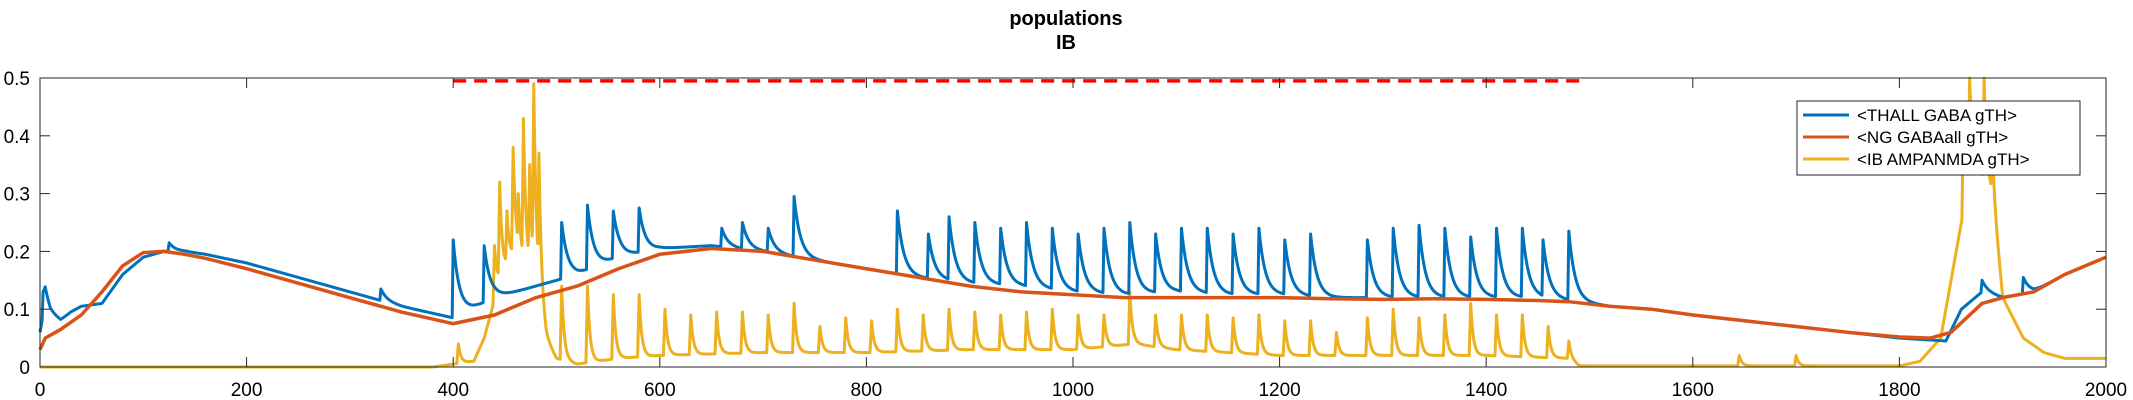 This screenshot has height=400, width=2133. Describe the element at coordinates (1066, 43) in the screenshot. I see `chart-subtitle: IB` at that location.